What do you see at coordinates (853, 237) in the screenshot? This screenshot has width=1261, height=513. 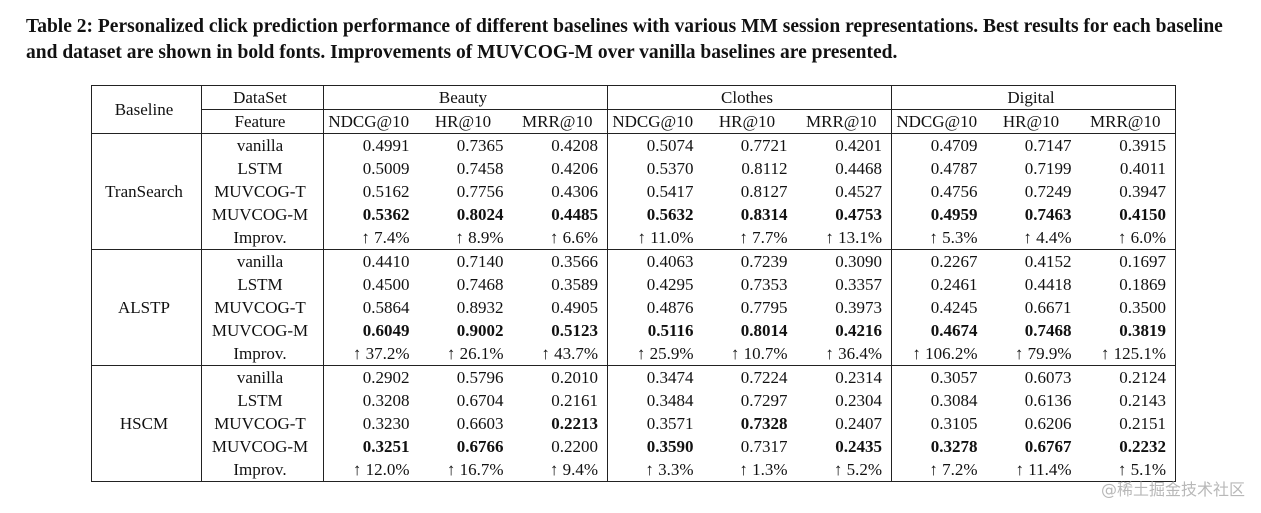 I see `result-cell: ↑ 13.1%` at bounding box center [853, 237].